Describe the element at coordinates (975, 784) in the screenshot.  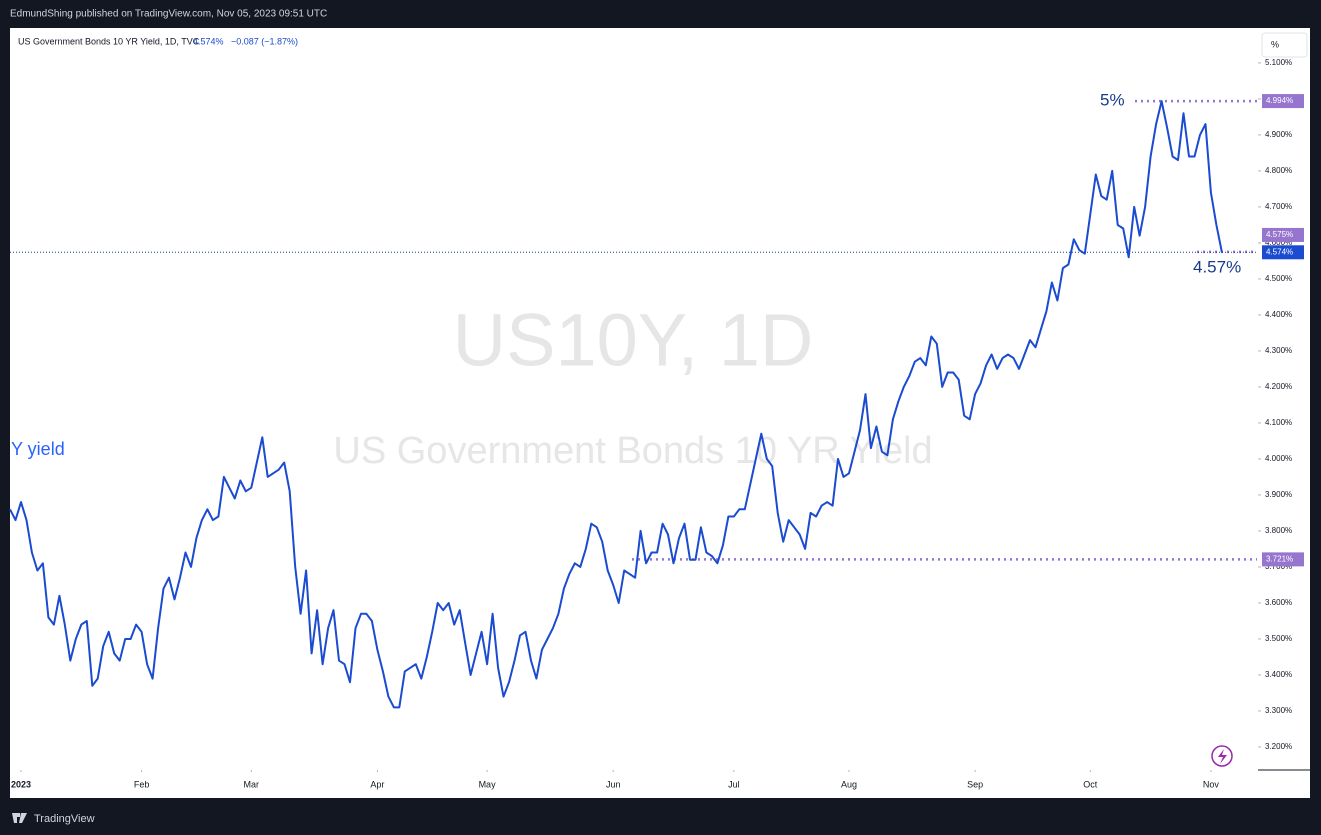
I see `x-tick-label: Sep` at that location.